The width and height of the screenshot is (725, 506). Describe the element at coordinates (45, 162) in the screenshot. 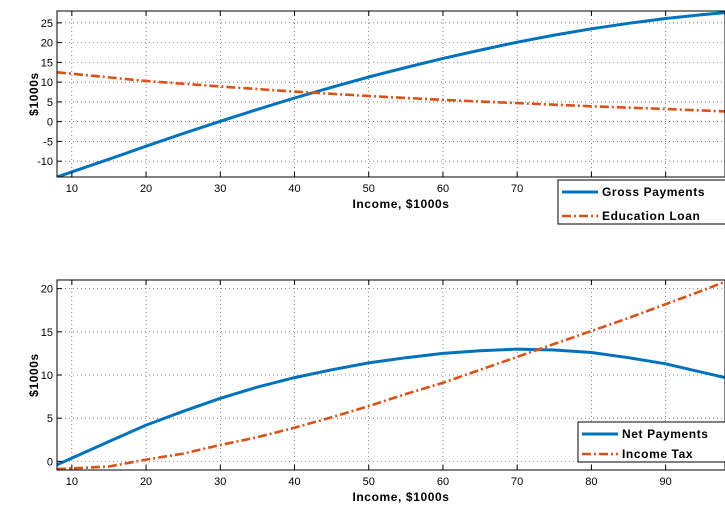

I see `y-tick-label: -10` at that location.